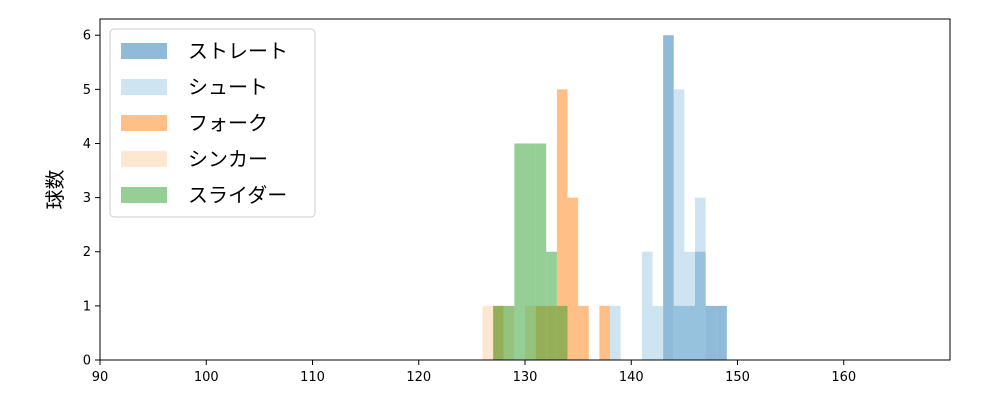 The width and height of the screenshot is (1000, 400). I want to click on legend-label: シュート, so click(228, 87).